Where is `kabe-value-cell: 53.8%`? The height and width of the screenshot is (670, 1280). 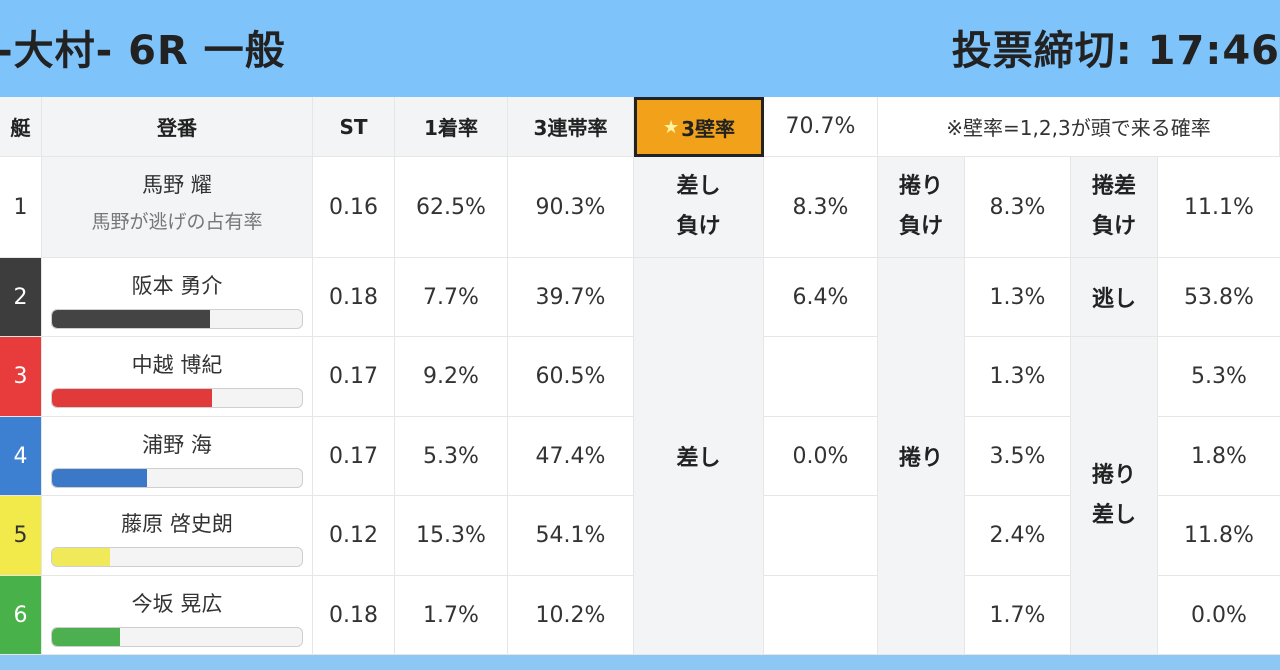 kabe-value-cell: 53.8% is located at coordinates (1219, 297).